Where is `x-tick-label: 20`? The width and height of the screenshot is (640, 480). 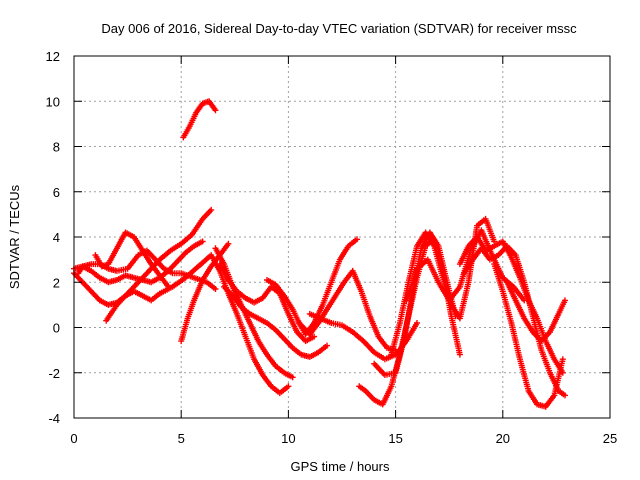 x-tick-label: 20 is located at coordinates (503, 438).